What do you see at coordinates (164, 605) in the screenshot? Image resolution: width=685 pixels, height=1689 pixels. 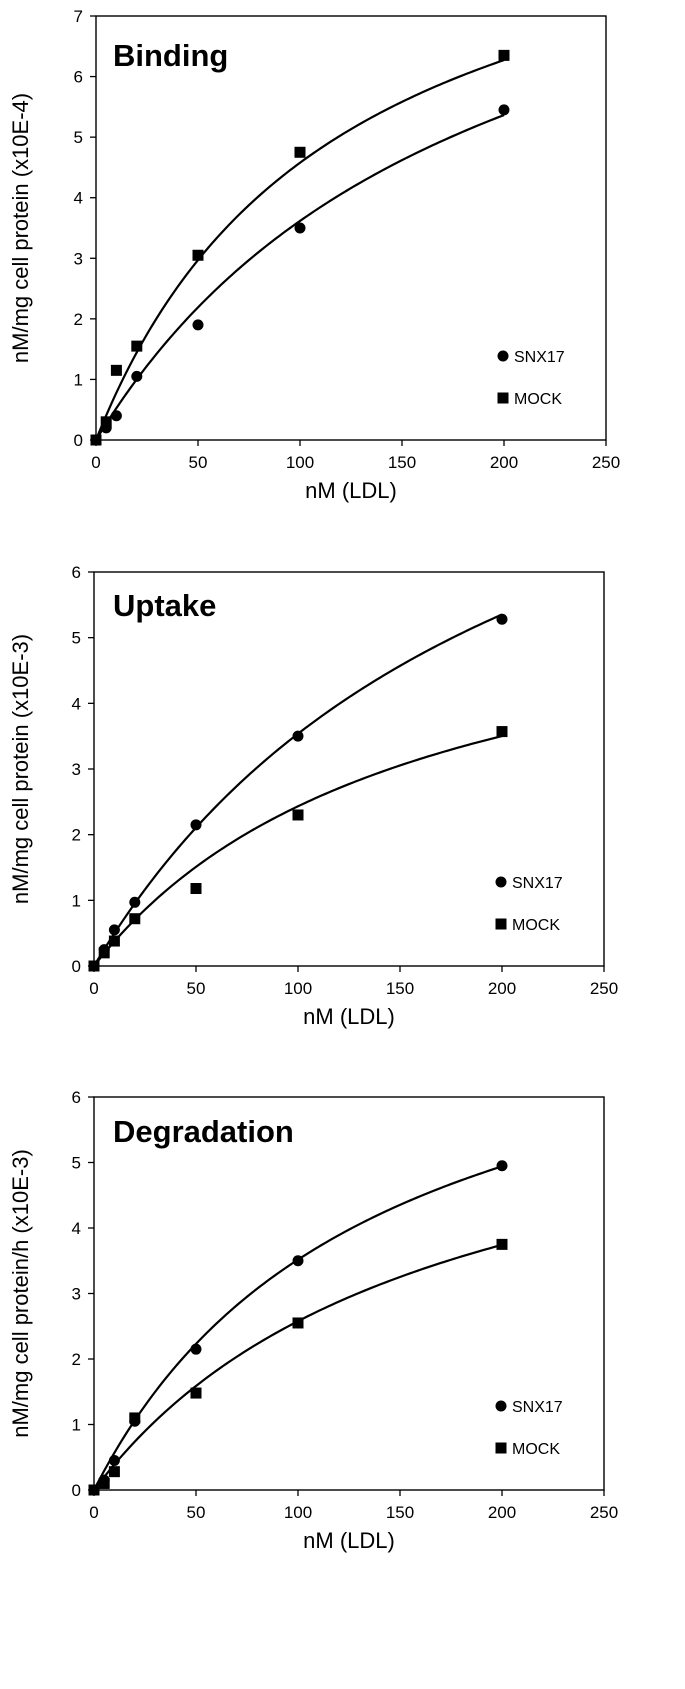 I see `panel-title: Uptake` at bounding box center [164, 605].